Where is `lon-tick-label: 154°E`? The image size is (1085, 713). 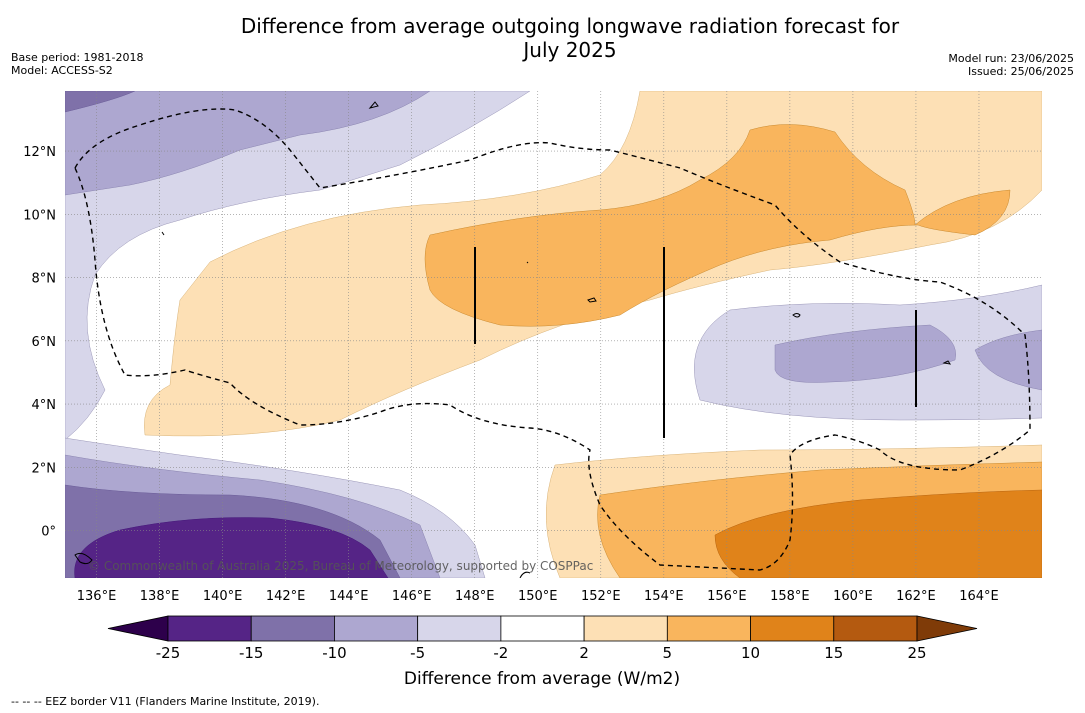 lon-tick-label: 154°E is located at coordinates (664, 596).